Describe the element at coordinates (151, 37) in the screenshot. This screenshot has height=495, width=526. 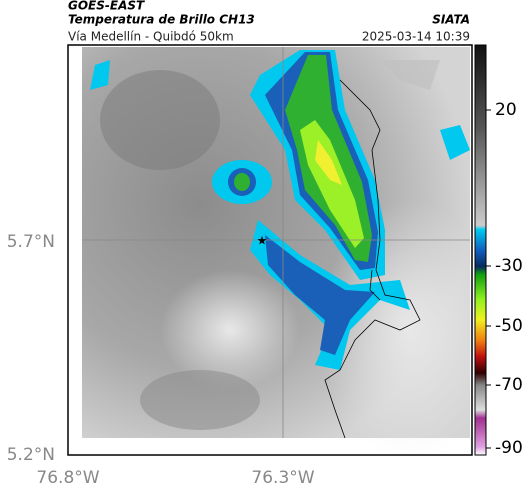
I see `route: Vía Medellín - Quibdó 50km` at that location.